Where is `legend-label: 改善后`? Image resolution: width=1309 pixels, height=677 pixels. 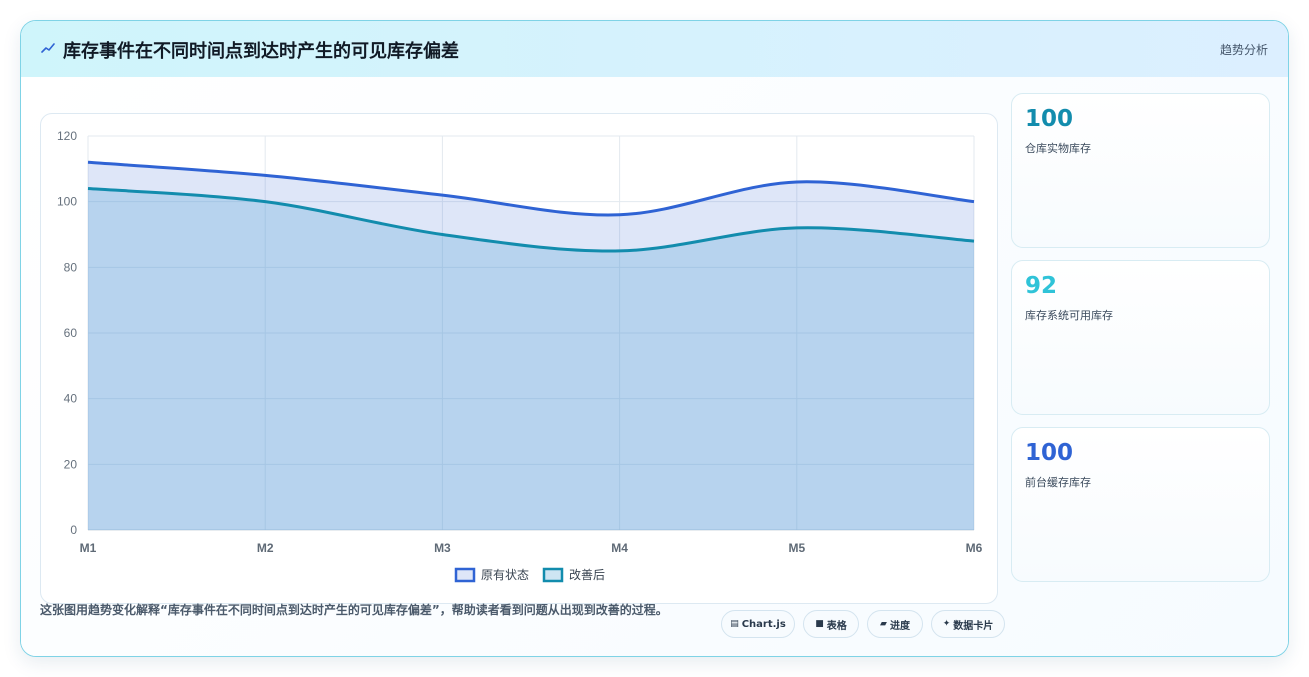 legend-label: 改善后 is located at coordinates (587, 574).